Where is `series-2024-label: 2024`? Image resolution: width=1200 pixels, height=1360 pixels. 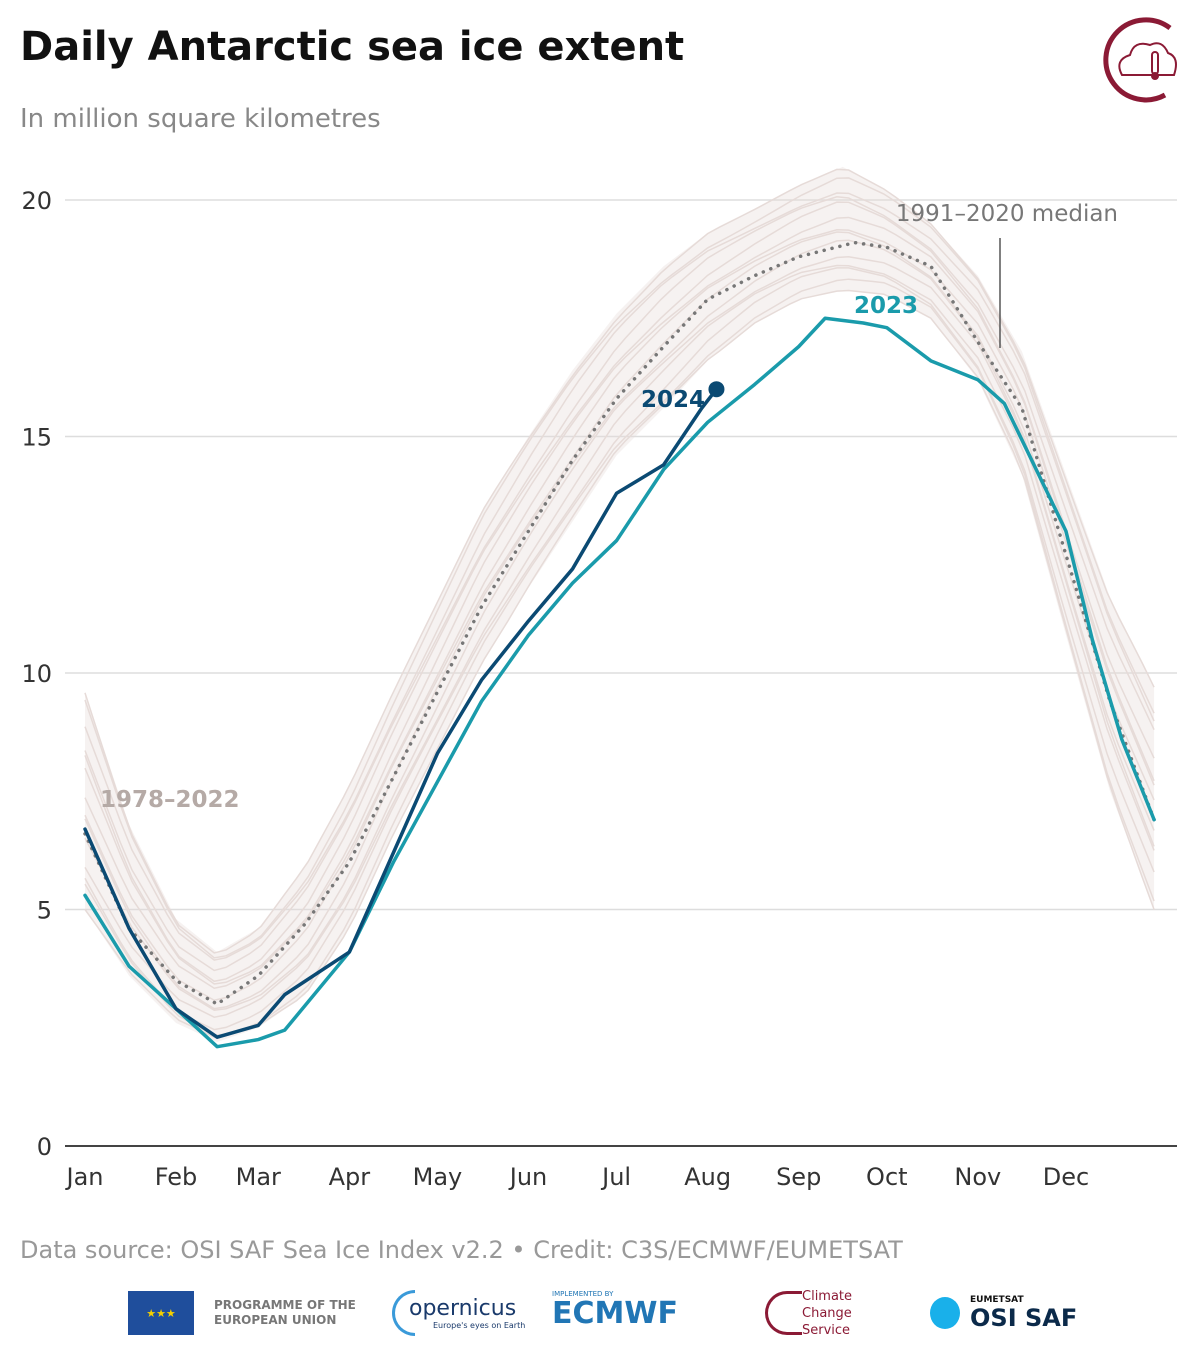
series-2024-label: 2024 is located at coordinates (673, 400).